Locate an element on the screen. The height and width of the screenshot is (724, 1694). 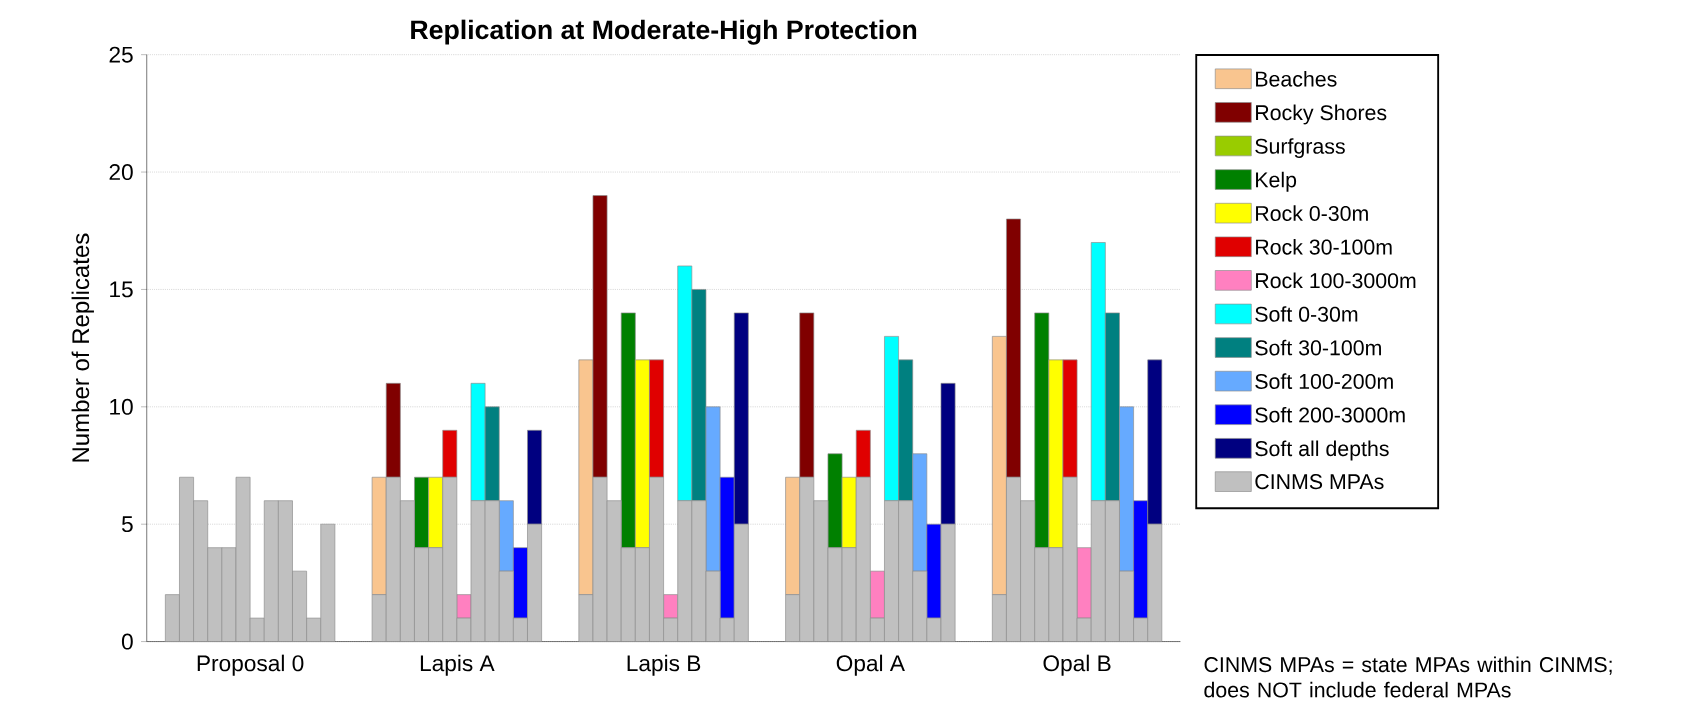
legend-label: Surfgrass is located at coordinates (1300, 148).